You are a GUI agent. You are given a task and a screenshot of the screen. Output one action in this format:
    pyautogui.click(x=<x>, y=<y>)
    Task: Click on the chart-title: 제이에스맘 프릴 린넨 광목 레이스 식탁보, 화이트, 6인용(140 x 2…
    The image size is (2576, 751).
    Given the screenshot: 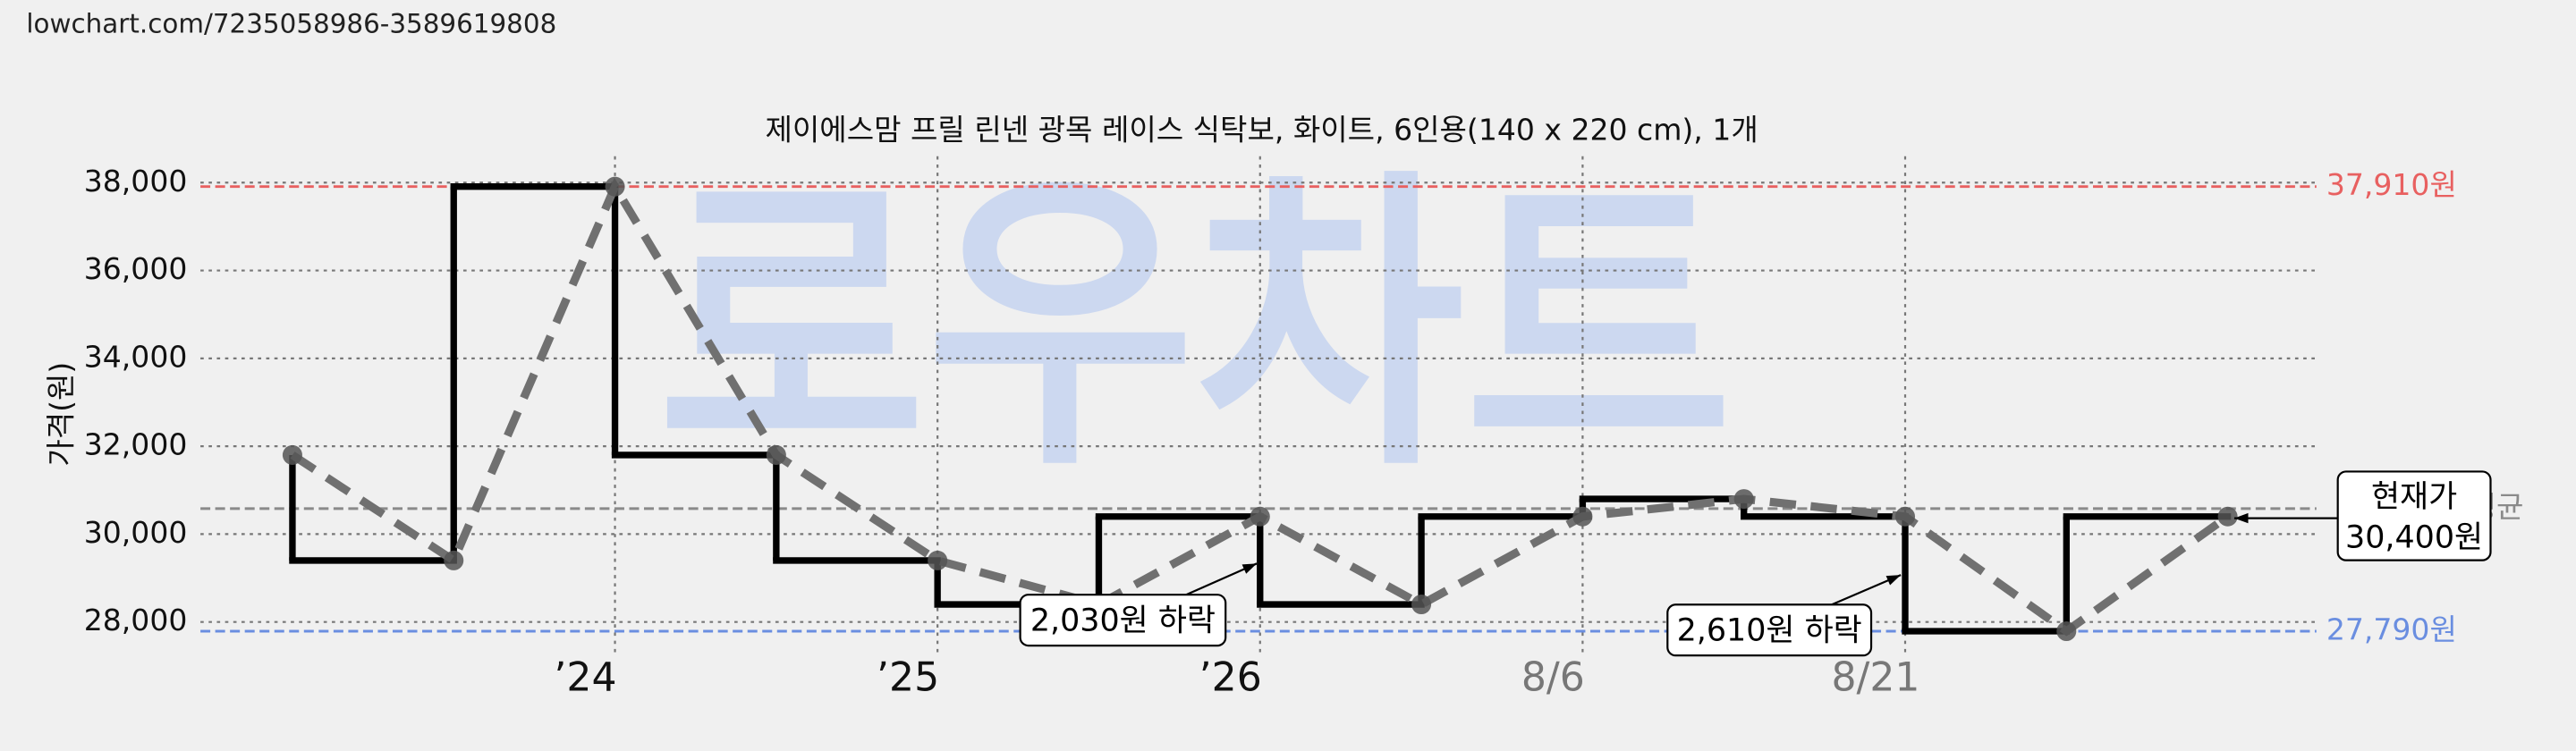 What is the action you would take?
    pyautogui.click(x=1261, y=130)
    